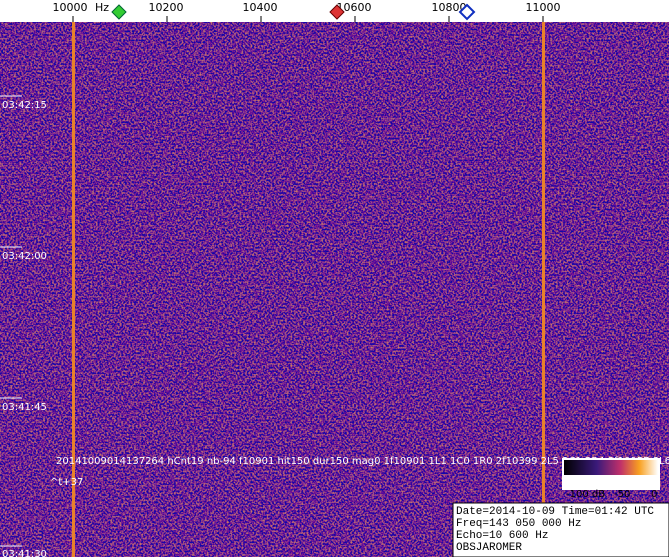 This screenshot has height=557, width=669. Describe the element at coordinates (24, 256) in the screenshot. I see `time-label: 03:42:00` at that location.